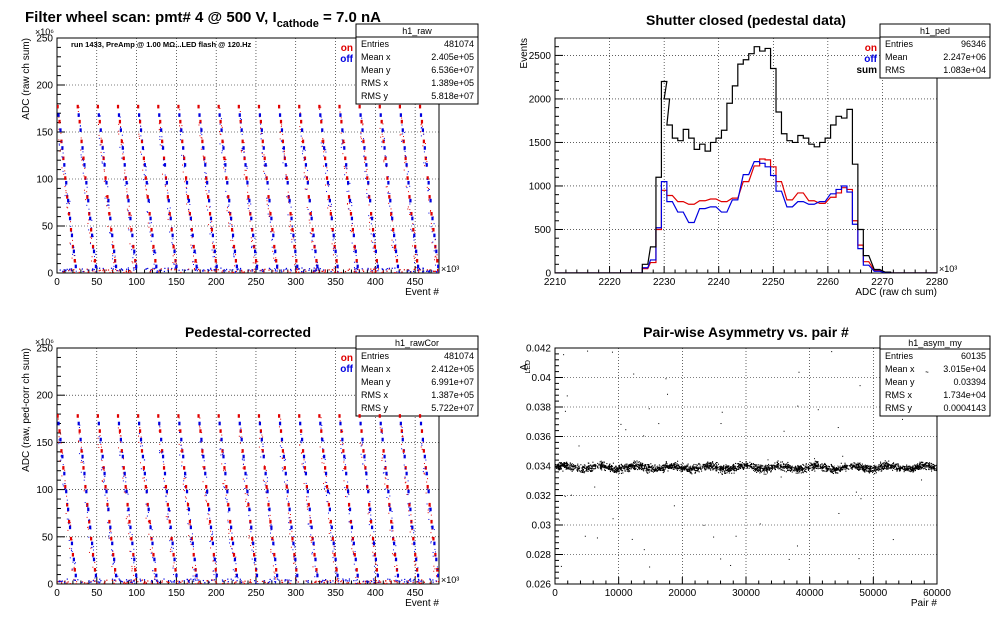 This screenshot has width=996, height=622. What do you see at coordinates (335, 282) in the screenshot?
I see `x-tick-label: 350` at bounding box center [335, 282].